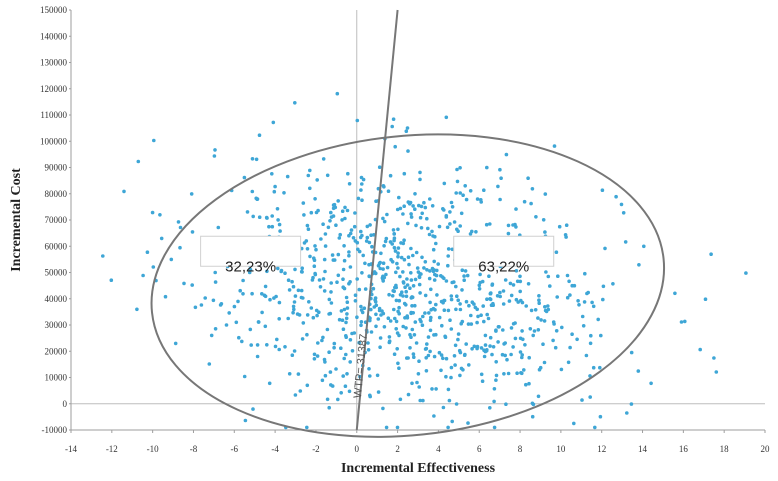 The height and width of the screenshot is (481, 778). Describe the element at coordinates (504, 255) in the screenshot. I see `annotation-box: 63,22%` at that location.